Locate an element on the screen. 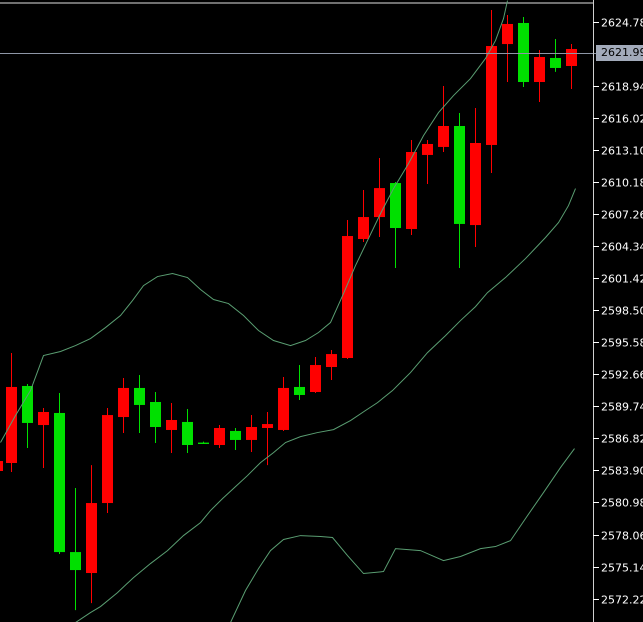 The image size is (643, 622). price-tick-label: 2586.82 is located at coordinates (622, 439).